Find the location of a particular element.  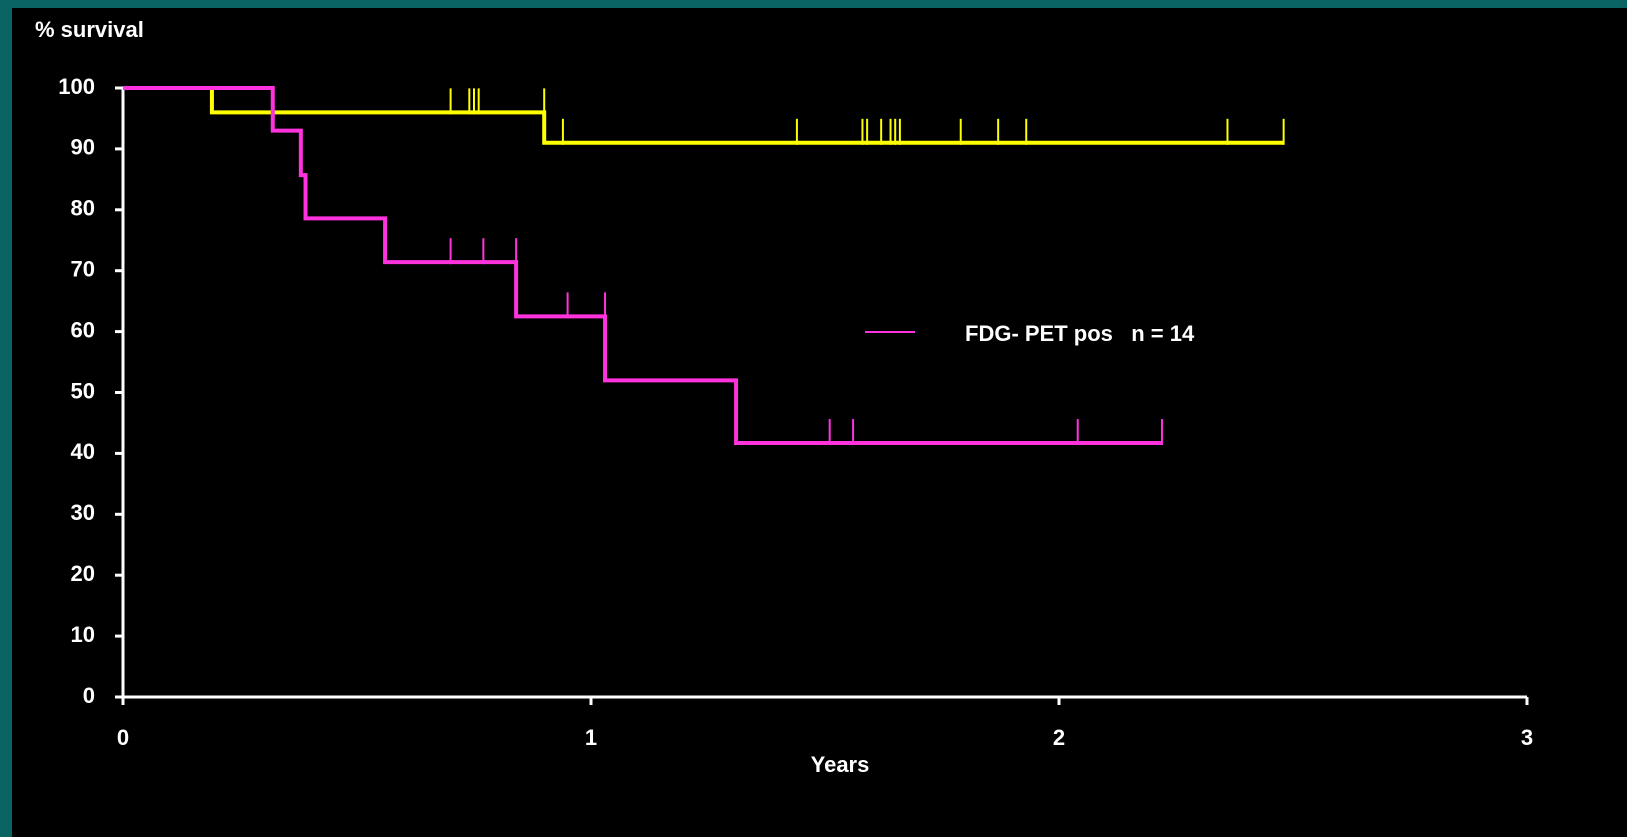

y-tick-label: 40 is located at coordinates (83, 451).